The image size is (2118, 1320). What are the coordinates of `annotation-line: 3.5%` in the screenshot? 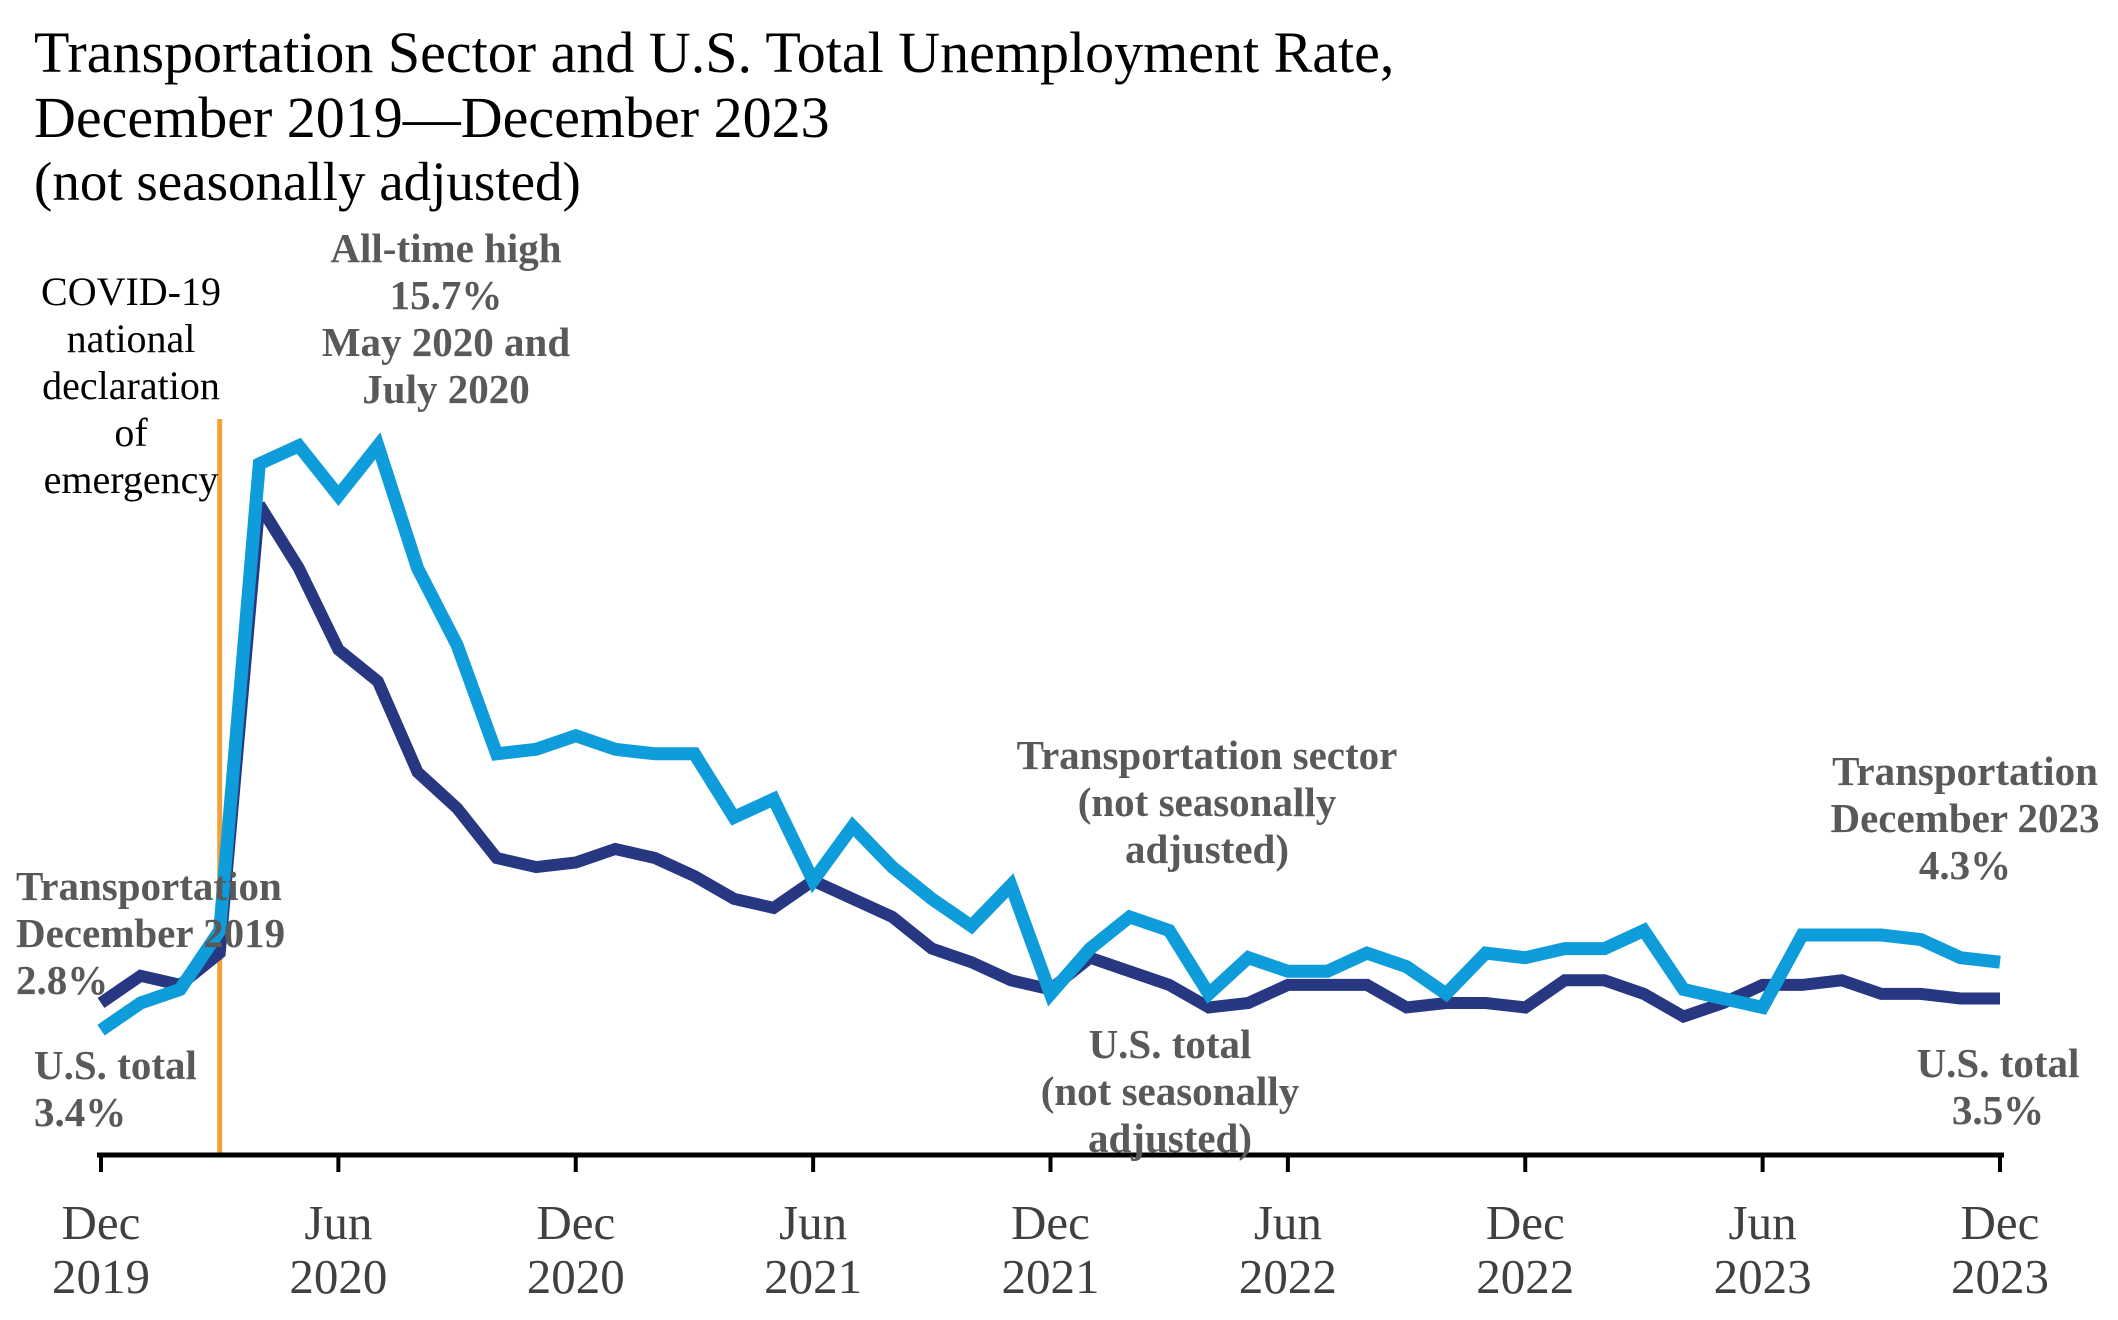 It's located at (1998, 1110).